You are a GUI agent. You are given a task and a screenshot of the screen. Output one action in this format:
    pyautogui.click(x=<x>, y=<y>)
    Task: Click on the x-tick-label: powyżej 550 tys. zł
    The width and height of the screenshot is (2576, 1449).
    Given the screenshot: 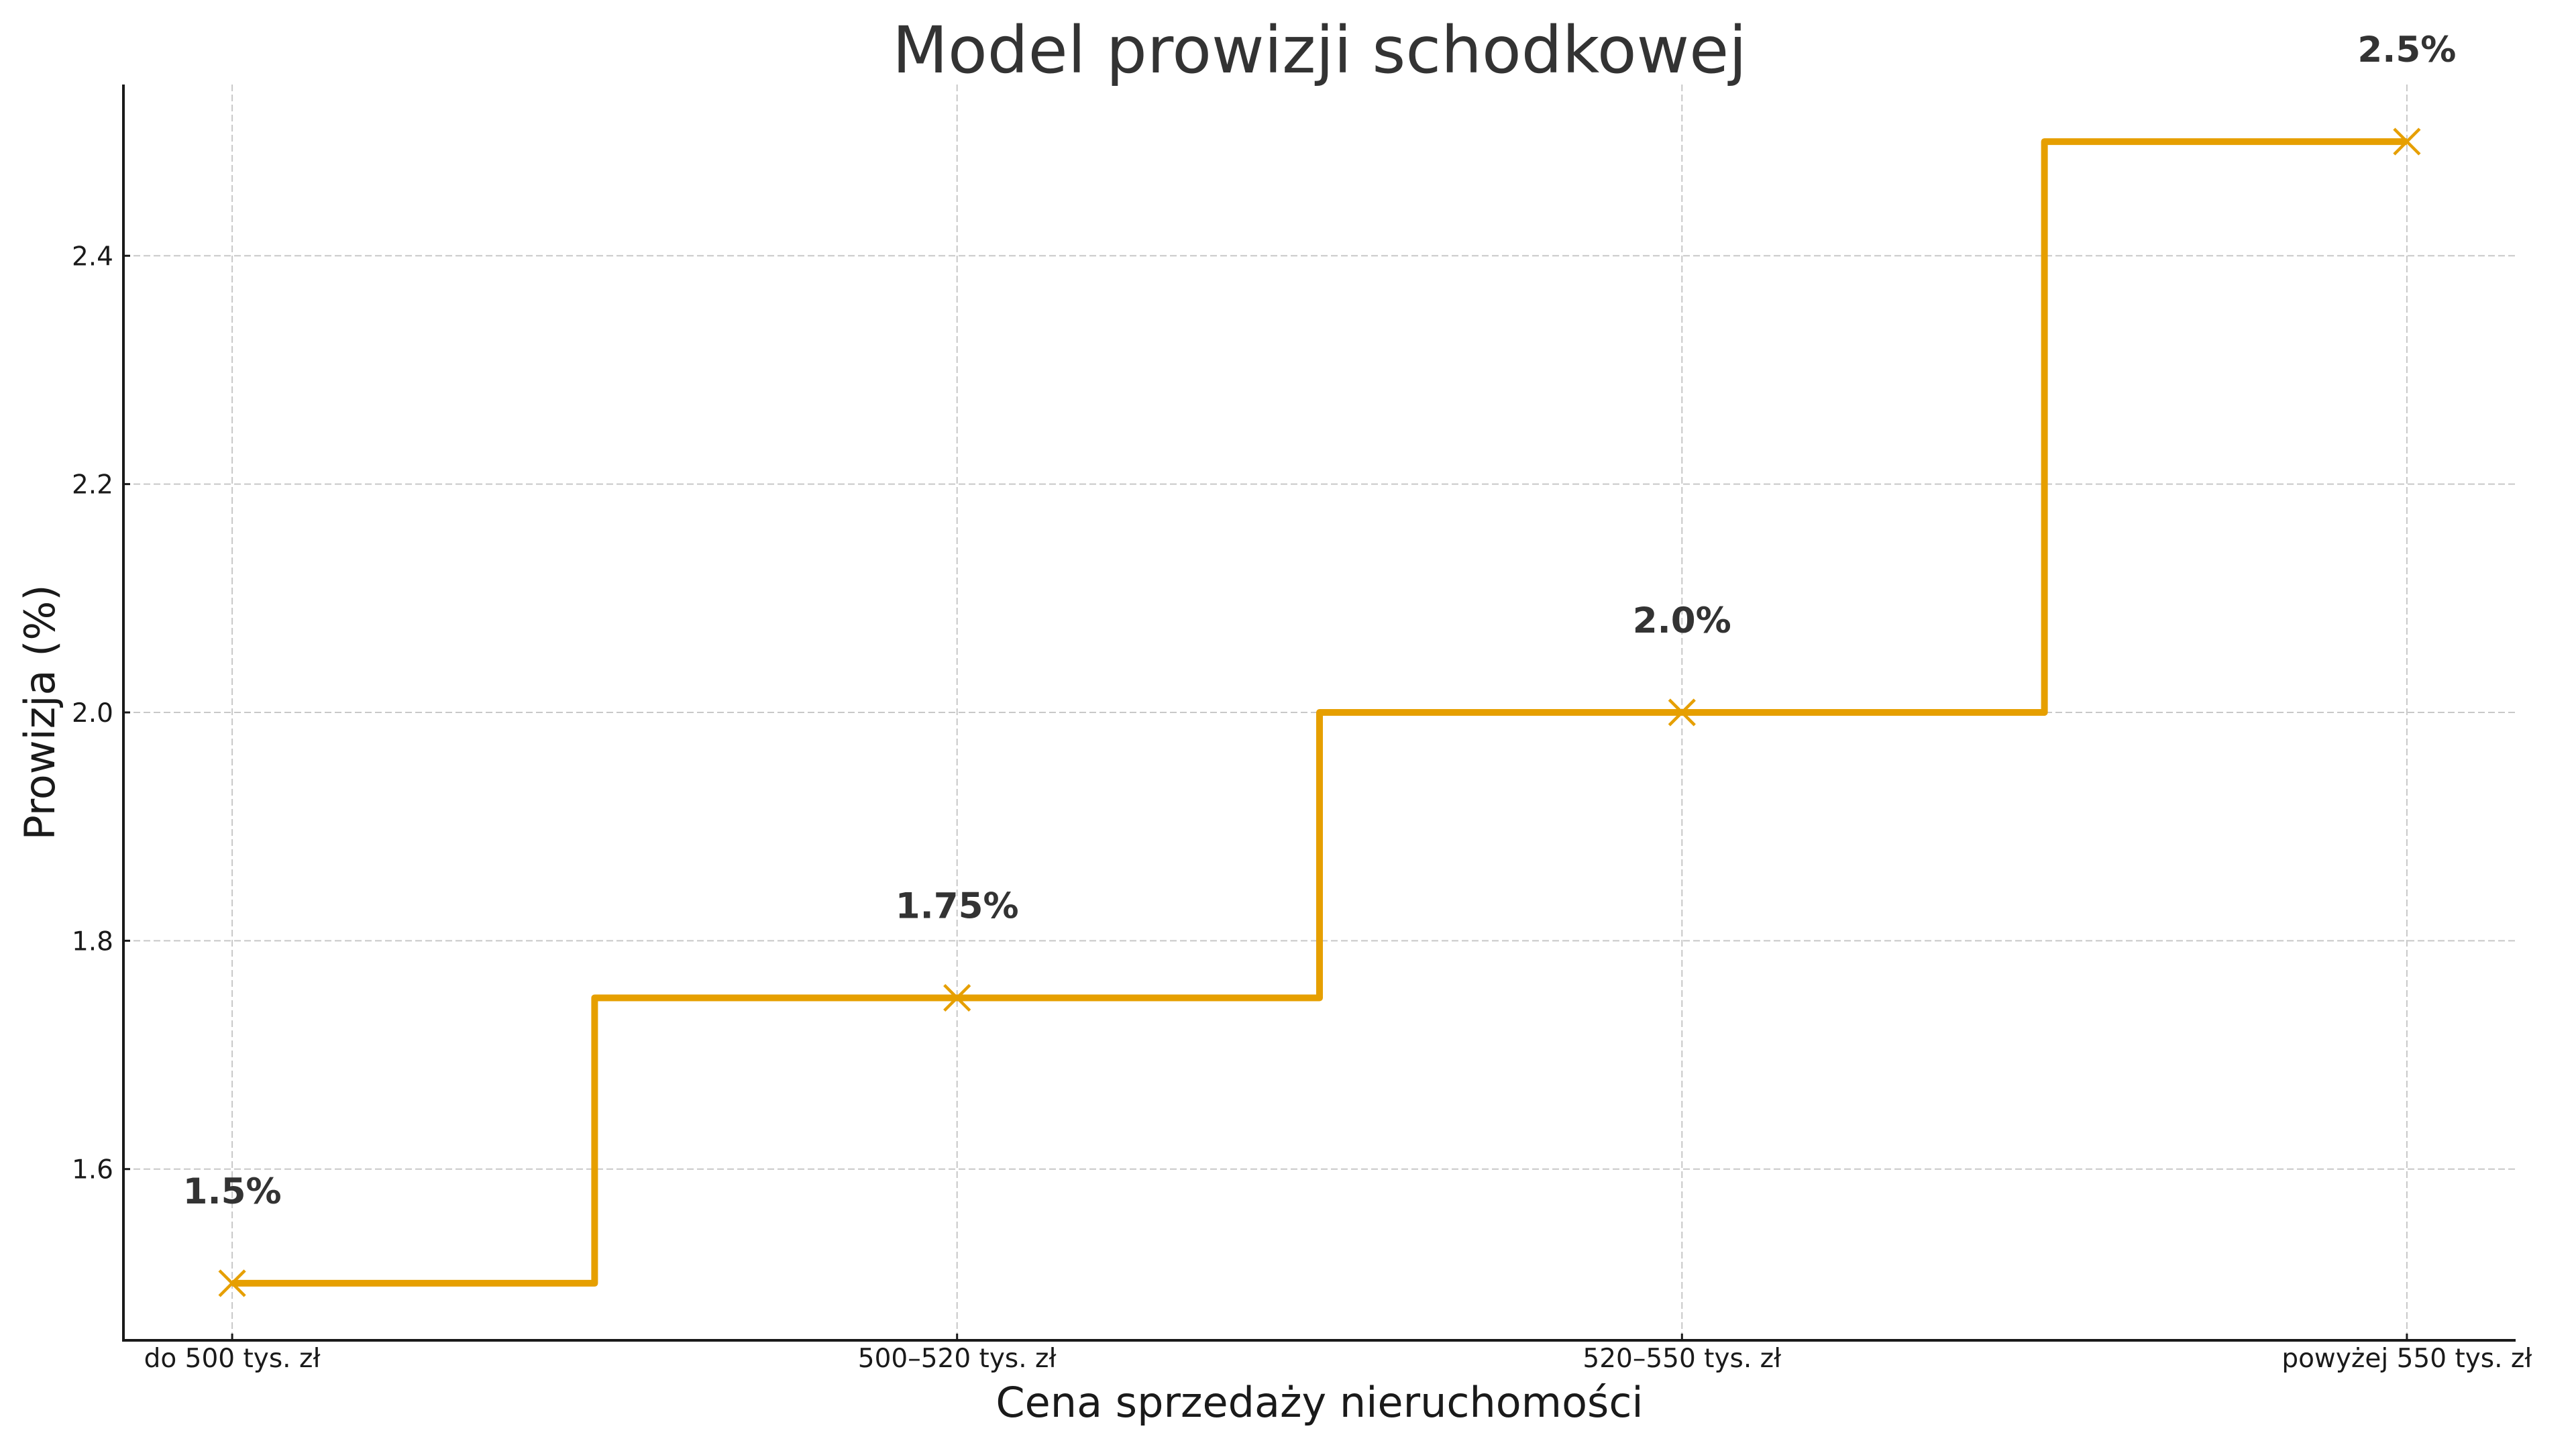 What is the action you would take?
    pyautogui.click(x=2407, y=1359)
    